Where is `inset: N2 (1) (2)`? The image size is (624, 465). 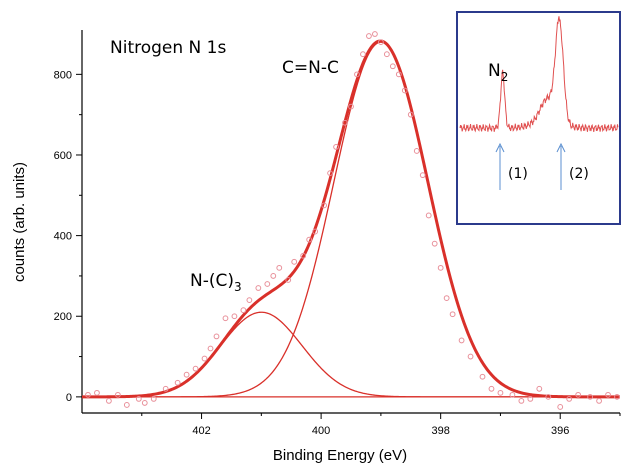 inset: N2 (1) (2) is located at coordinates (538, 118).